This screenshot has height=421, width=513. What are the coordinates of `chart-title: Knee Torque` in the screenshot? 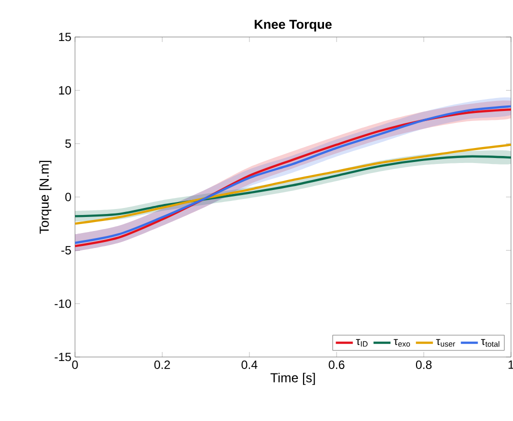 It's located at (293, 26).